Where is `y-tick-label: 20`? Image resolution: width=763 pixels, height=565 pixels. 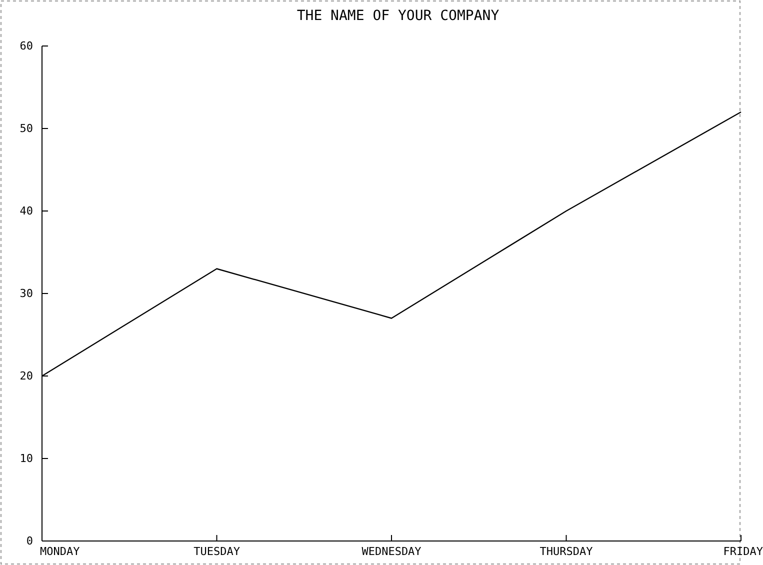
y-tick-label: 20 is located at coordinates (26, 376).